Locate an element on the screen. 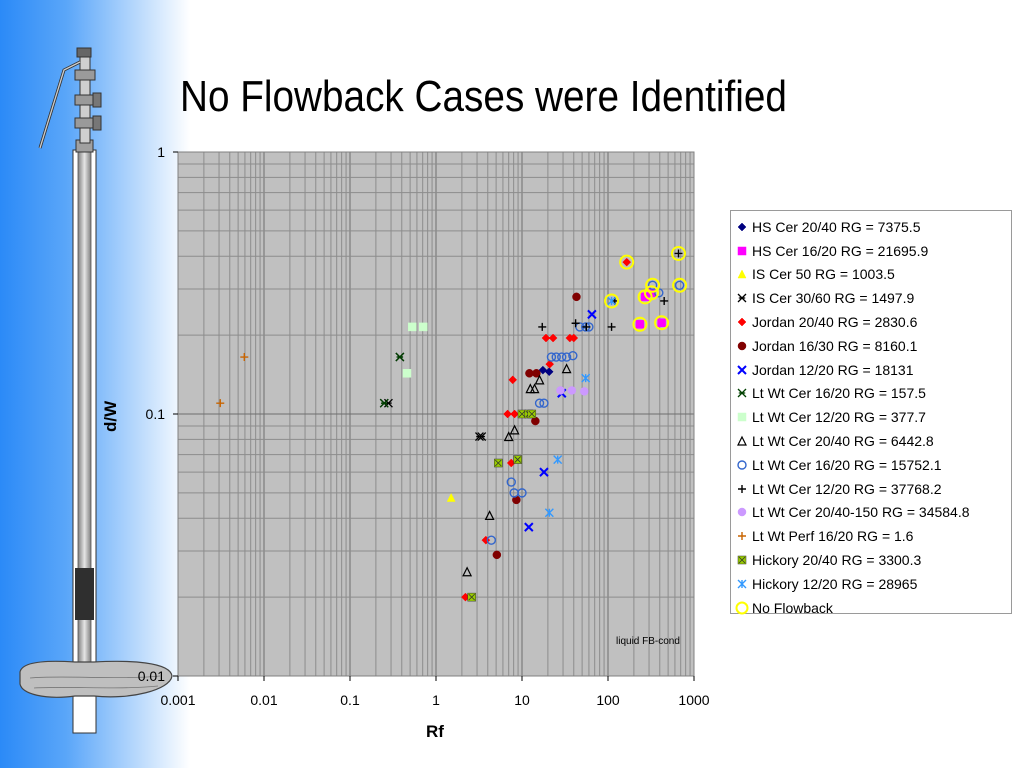  legend-entry: Lt Wt Cer 20/40-150 RG = 34584.8 is located at coordinates (871, 513).